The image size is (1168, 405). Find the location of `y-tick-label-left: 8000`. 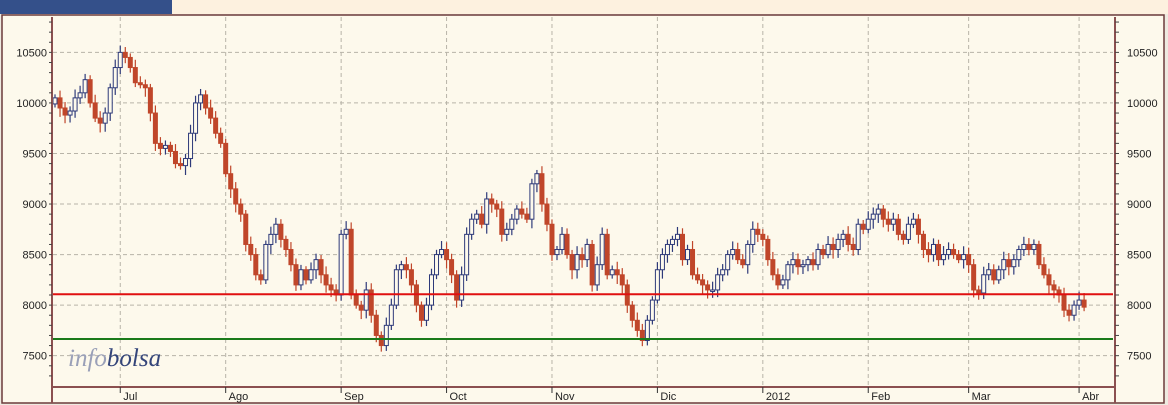

y-tick-label-left: 8000 is located at coordinates (35, 306).